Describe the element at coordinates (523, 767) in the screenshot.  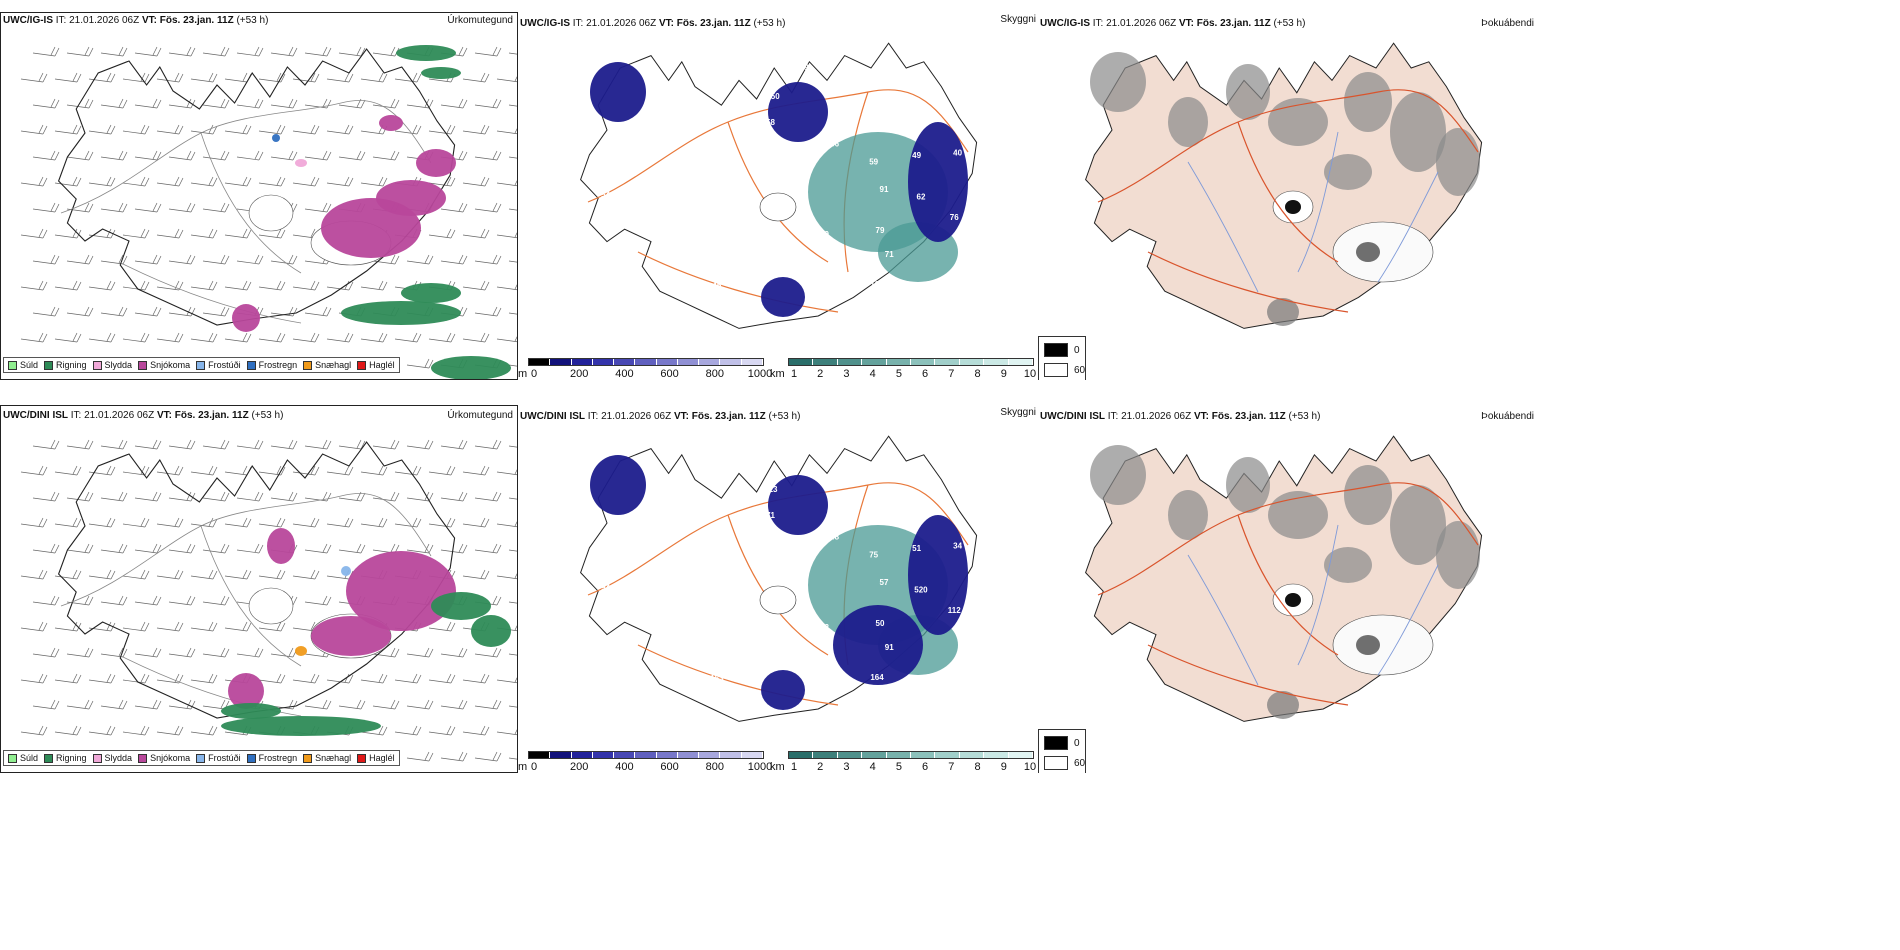
I see `colorbar-unit: m` at that location.